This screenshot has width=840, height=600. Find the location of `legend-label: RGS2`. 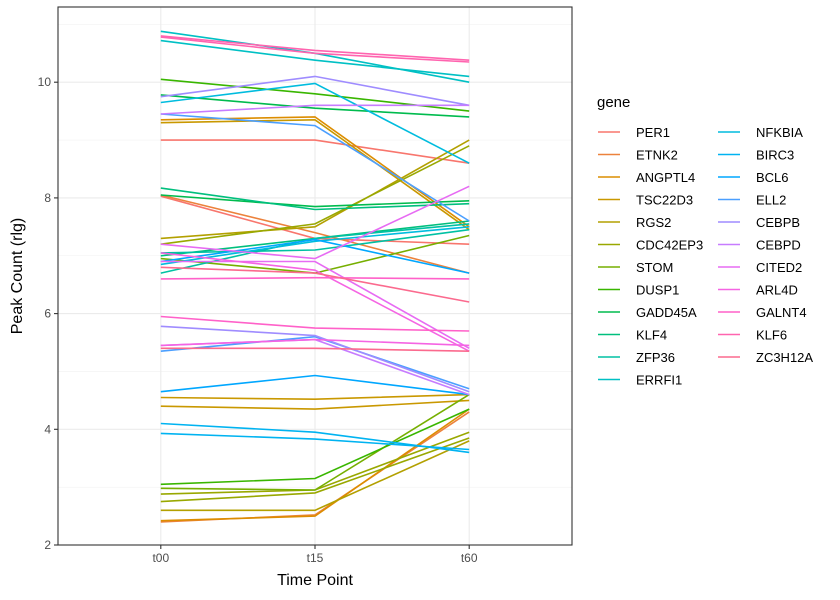

legend-label: RGS2 is located at coordinates (653, 222).